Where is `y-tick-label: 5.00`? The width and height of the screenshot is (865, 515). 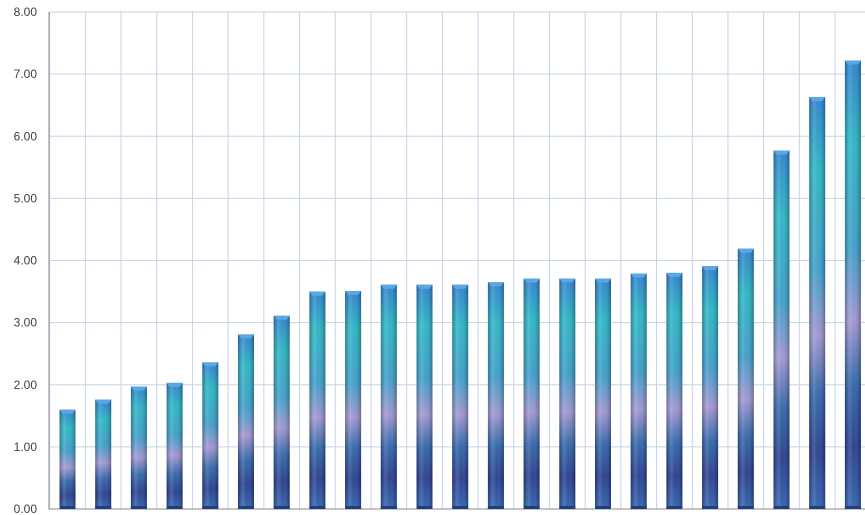 y-tick-label: 5.00 is located at coordinates (26, 198).